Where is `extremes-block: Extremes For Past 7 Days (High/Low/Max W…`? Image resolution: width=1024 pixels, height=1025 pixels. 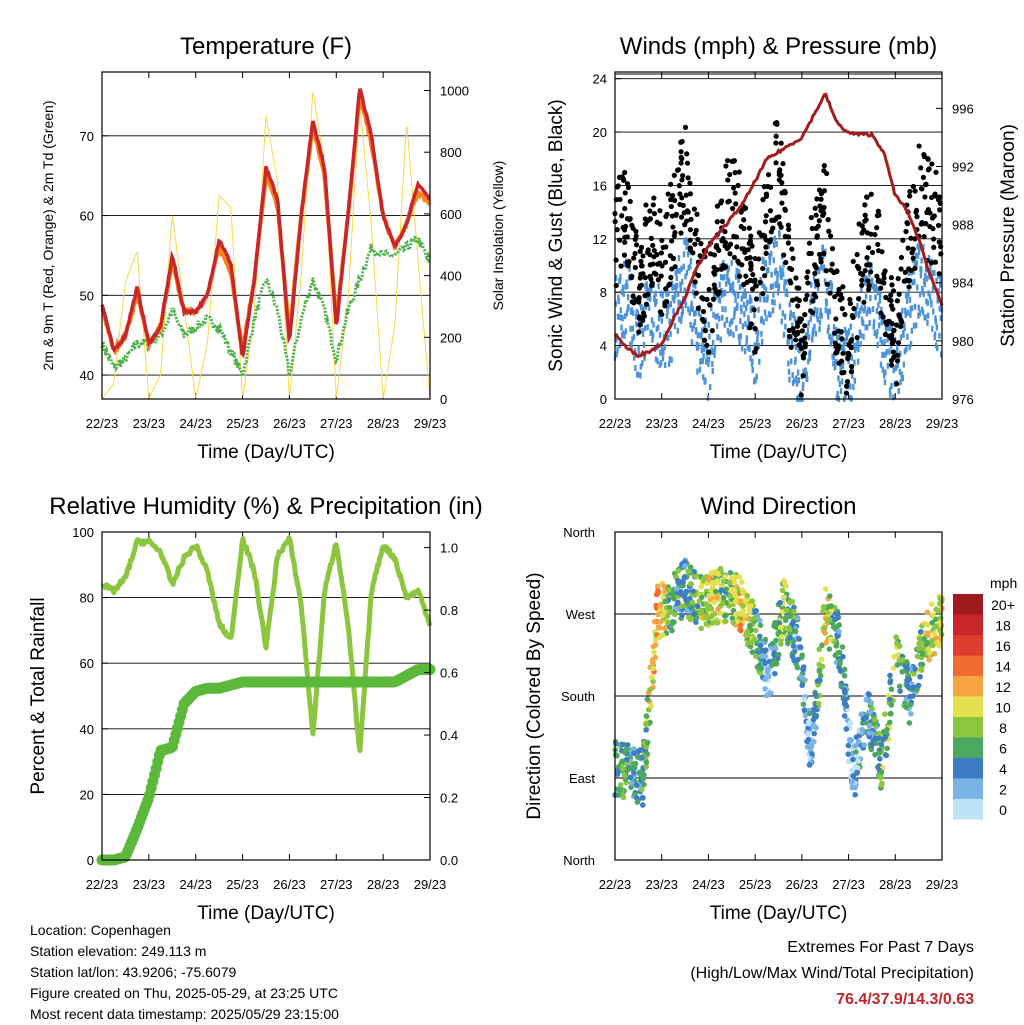 extremes-block: Extremes For Past 7 Days (High/Low/Max W… is located at coordinates (832, 974).